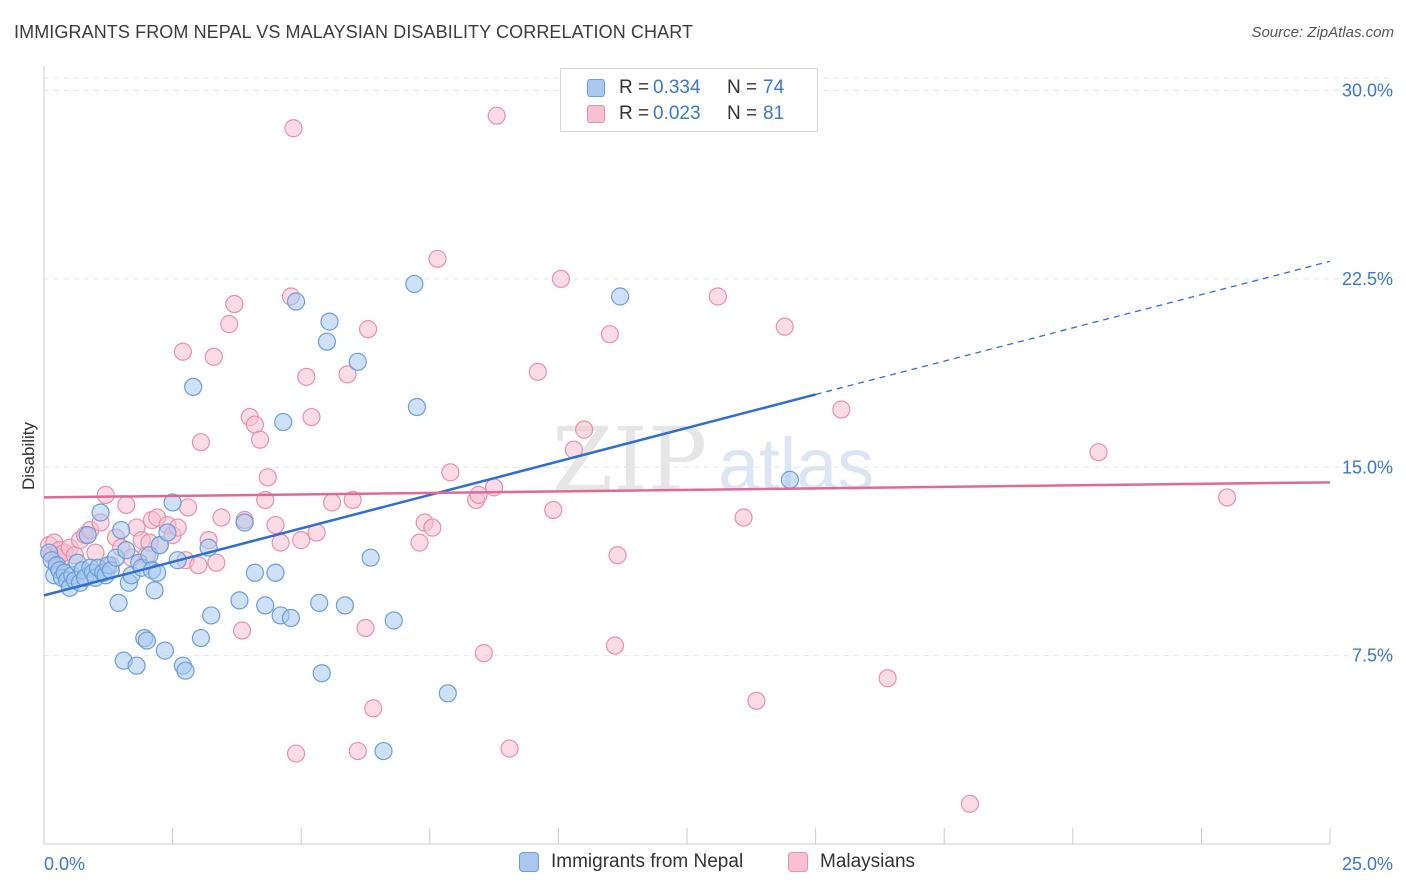 Image resolution: width=1406 pixels, height=892 pixels. What do you see at coordinates (796, 464) in the screenshot?
I see `watermark-atlas: atlas` at bounding box center [796, 464].